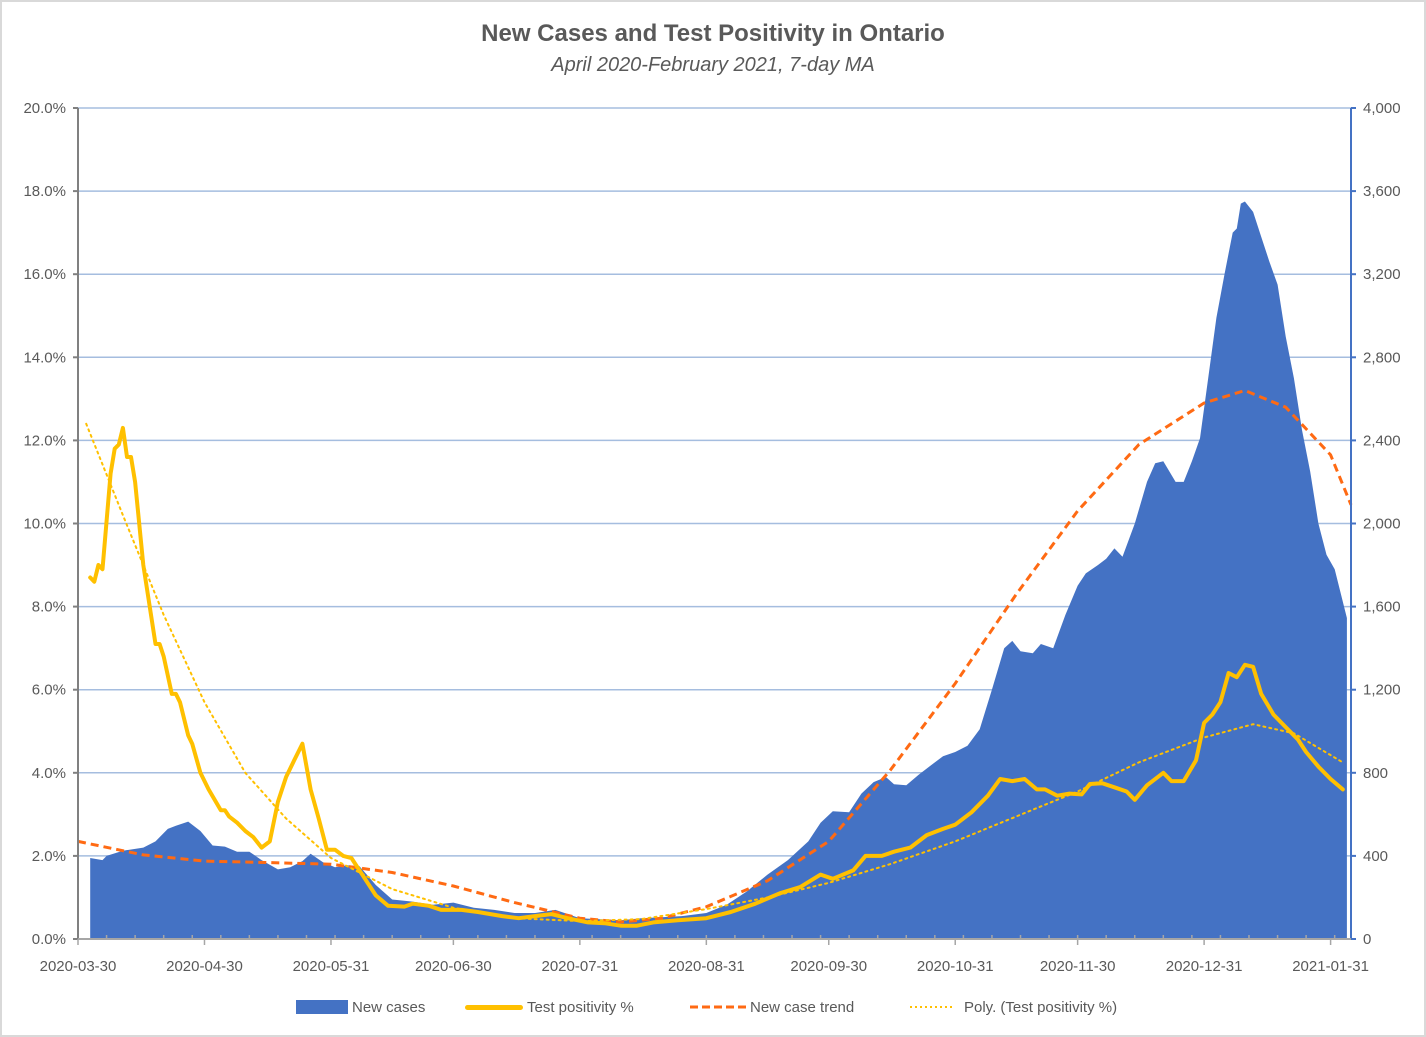  What do you see at coordinates (44, 108) in the screenshot?
I see `y-left-tick-label: 20.0%` at bounding box center [44, 108].